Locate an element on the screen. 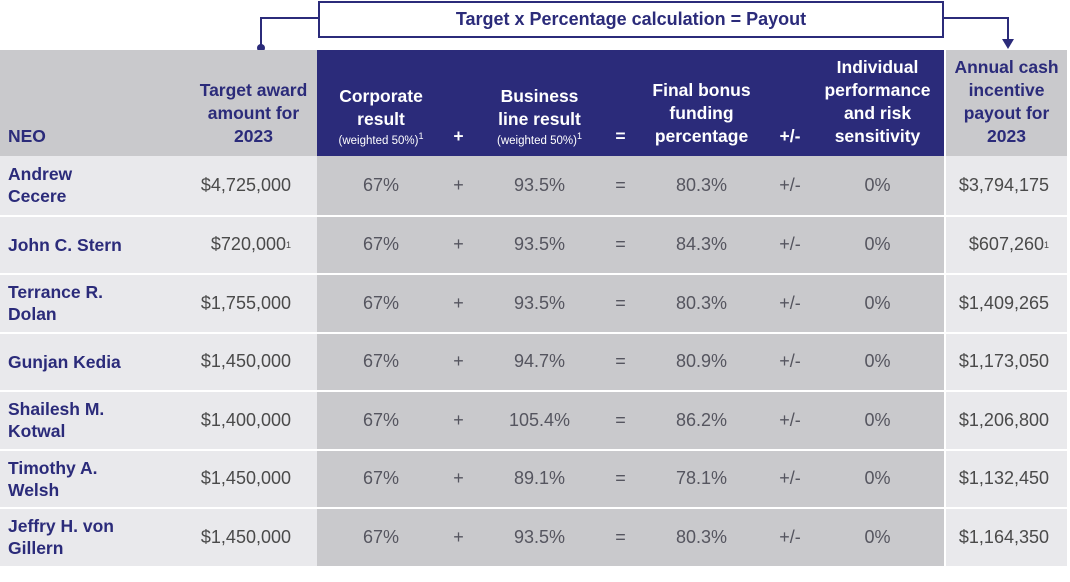  banner-text: Target x Percentage calculation = Payout is located at coordinates (631, 19).